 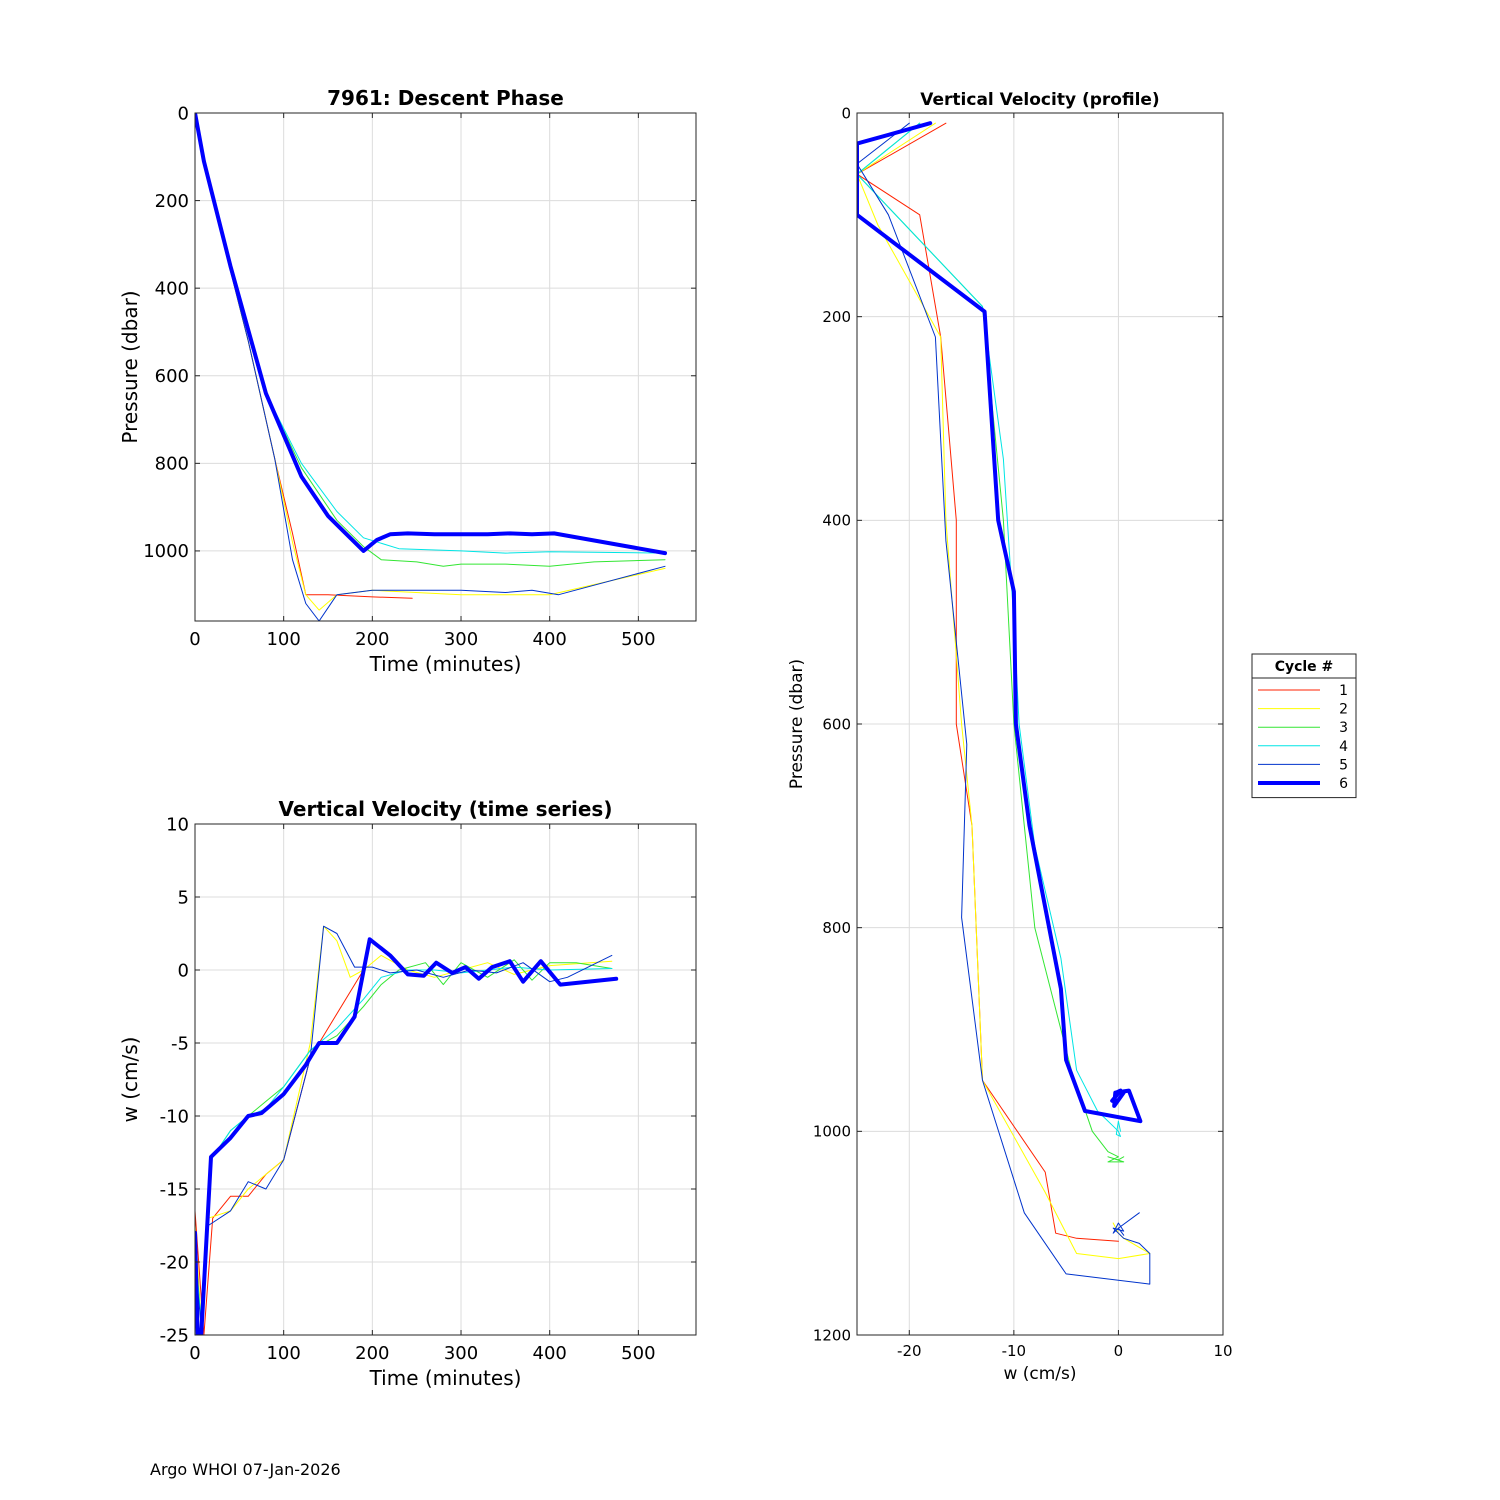 What do you see at coordinates (174, 1116) in the screenshot?
I see `y-tick-label: -10` at bounding box center [174, 1116].